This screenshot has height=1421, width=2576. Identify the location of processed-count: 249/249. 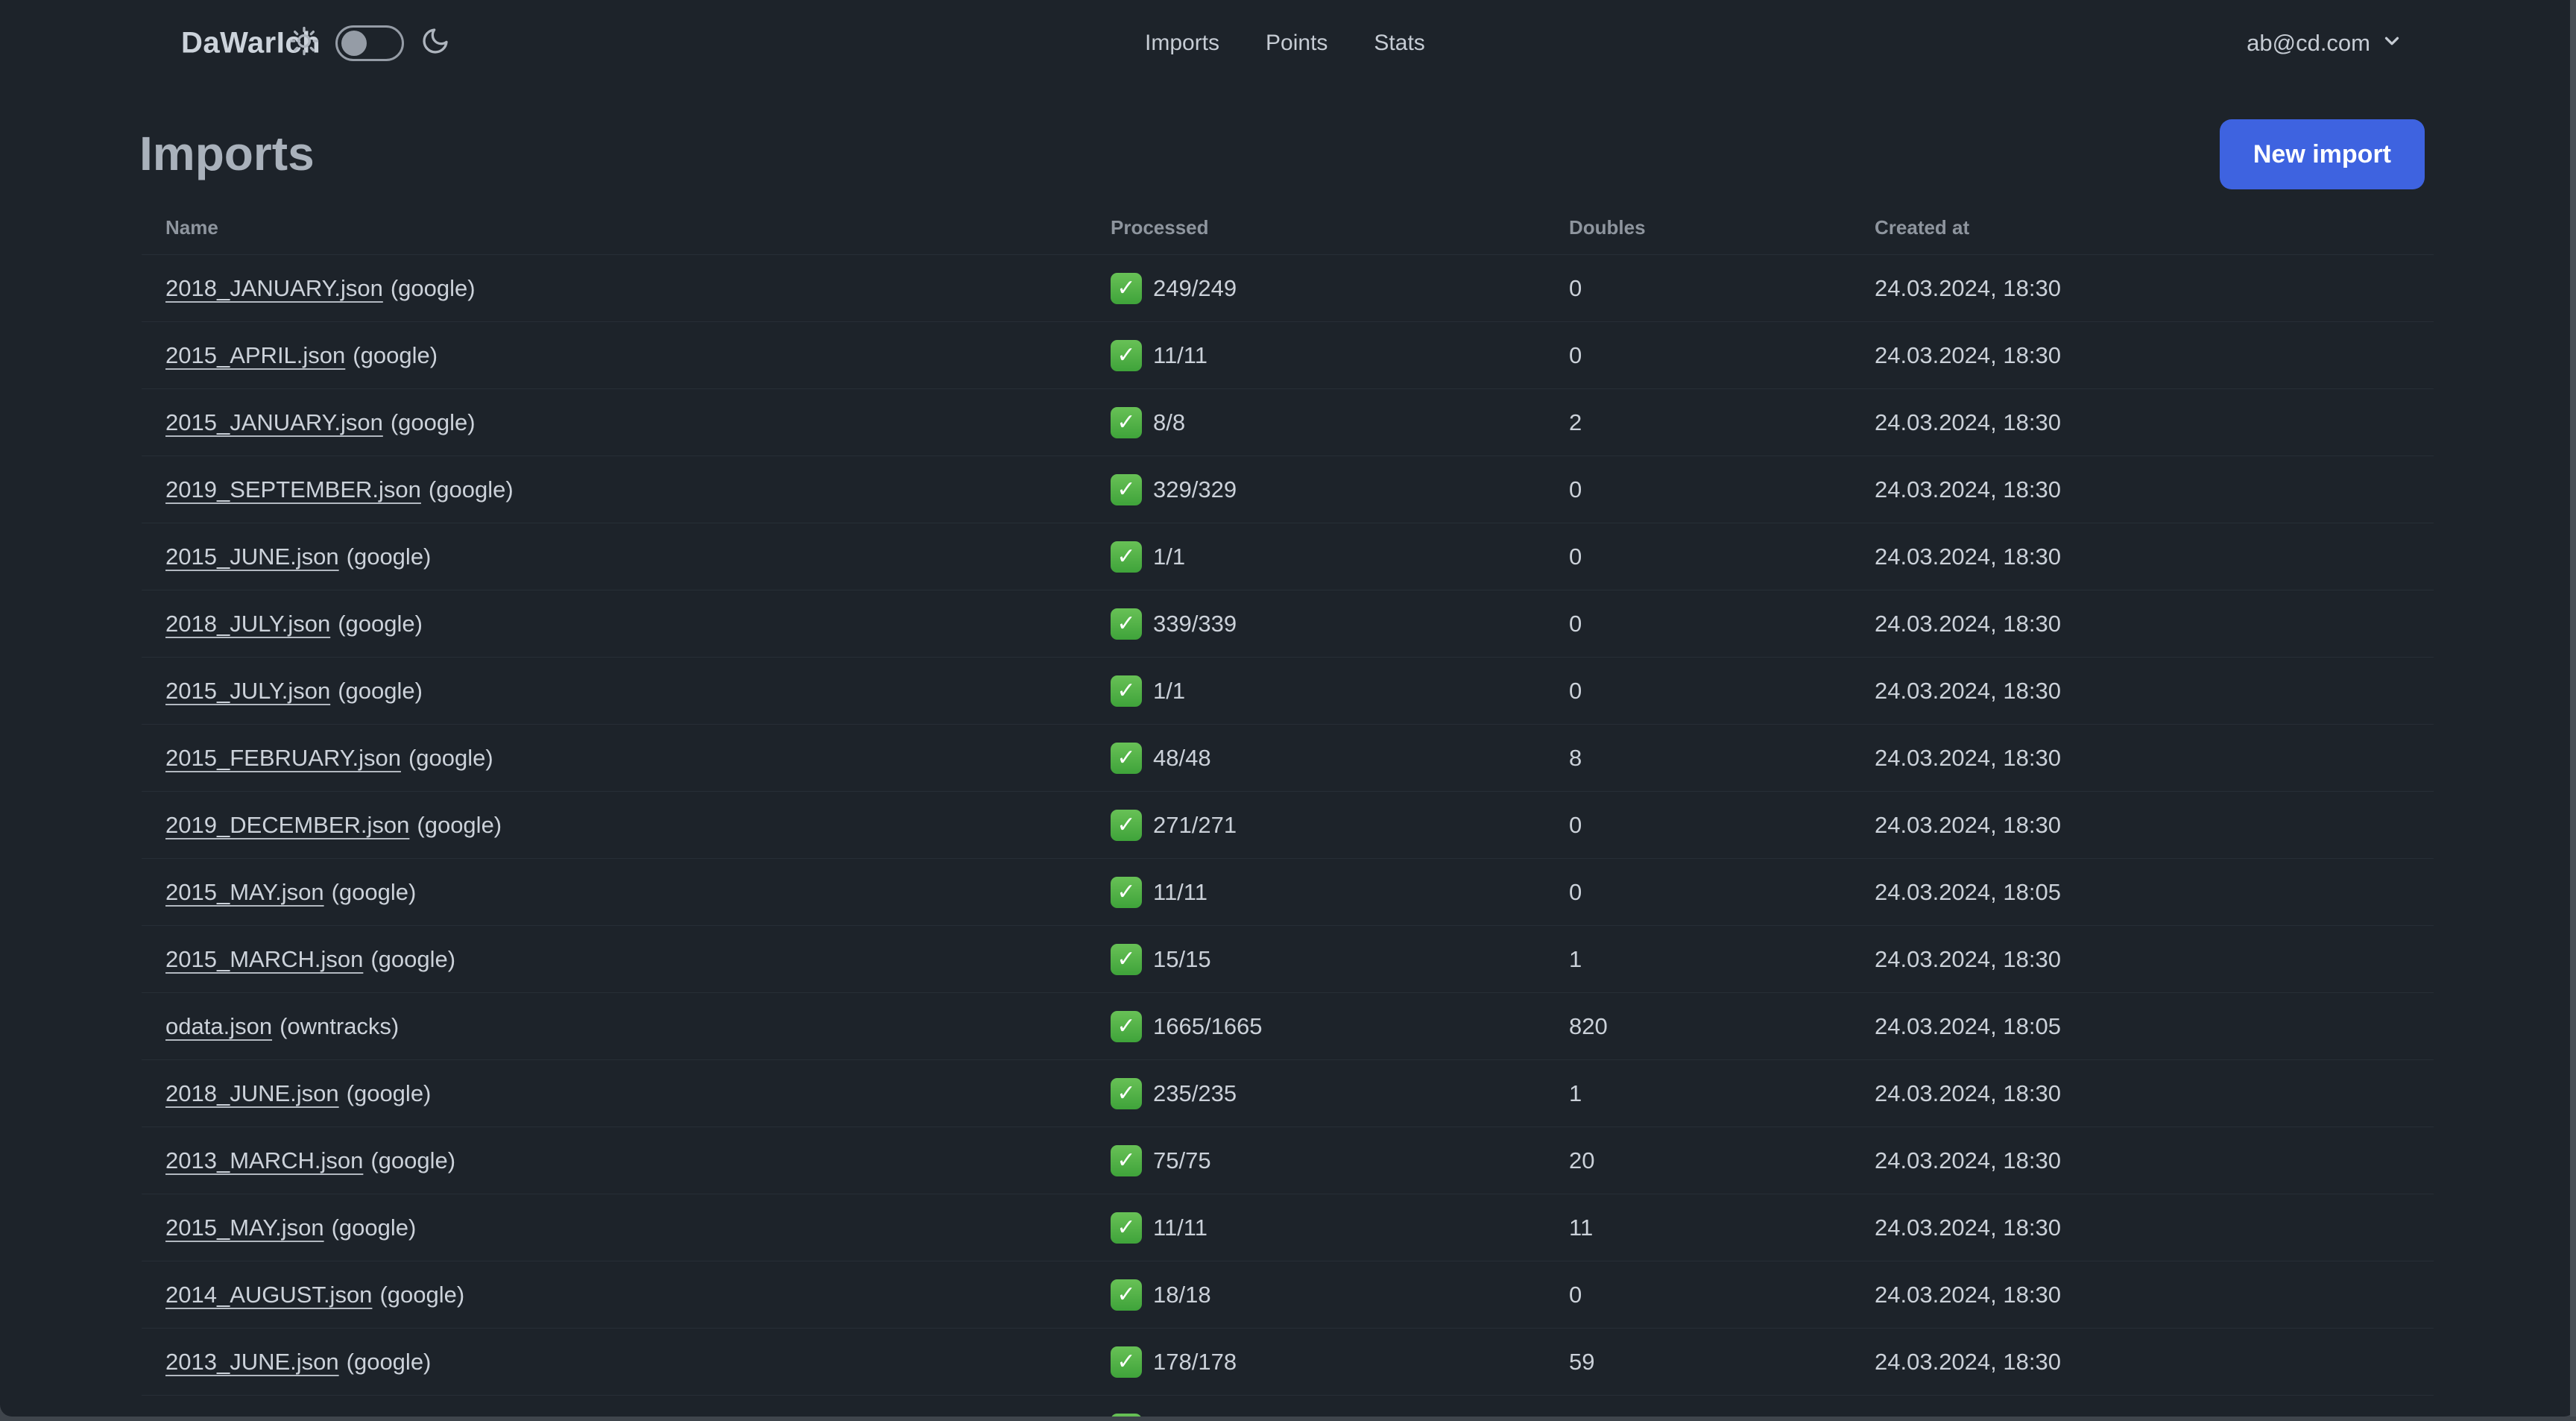
(1195, 287).